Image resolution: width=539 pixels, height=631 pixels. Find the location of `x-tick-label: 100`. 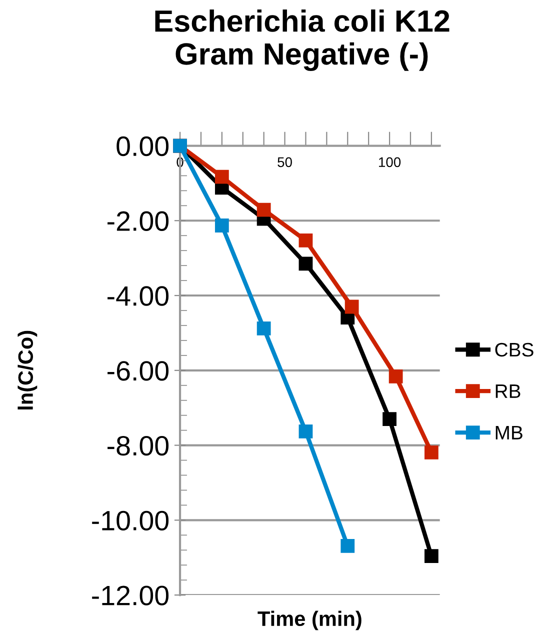

x-tick-label: 100 is located at coordinates (390, 162).